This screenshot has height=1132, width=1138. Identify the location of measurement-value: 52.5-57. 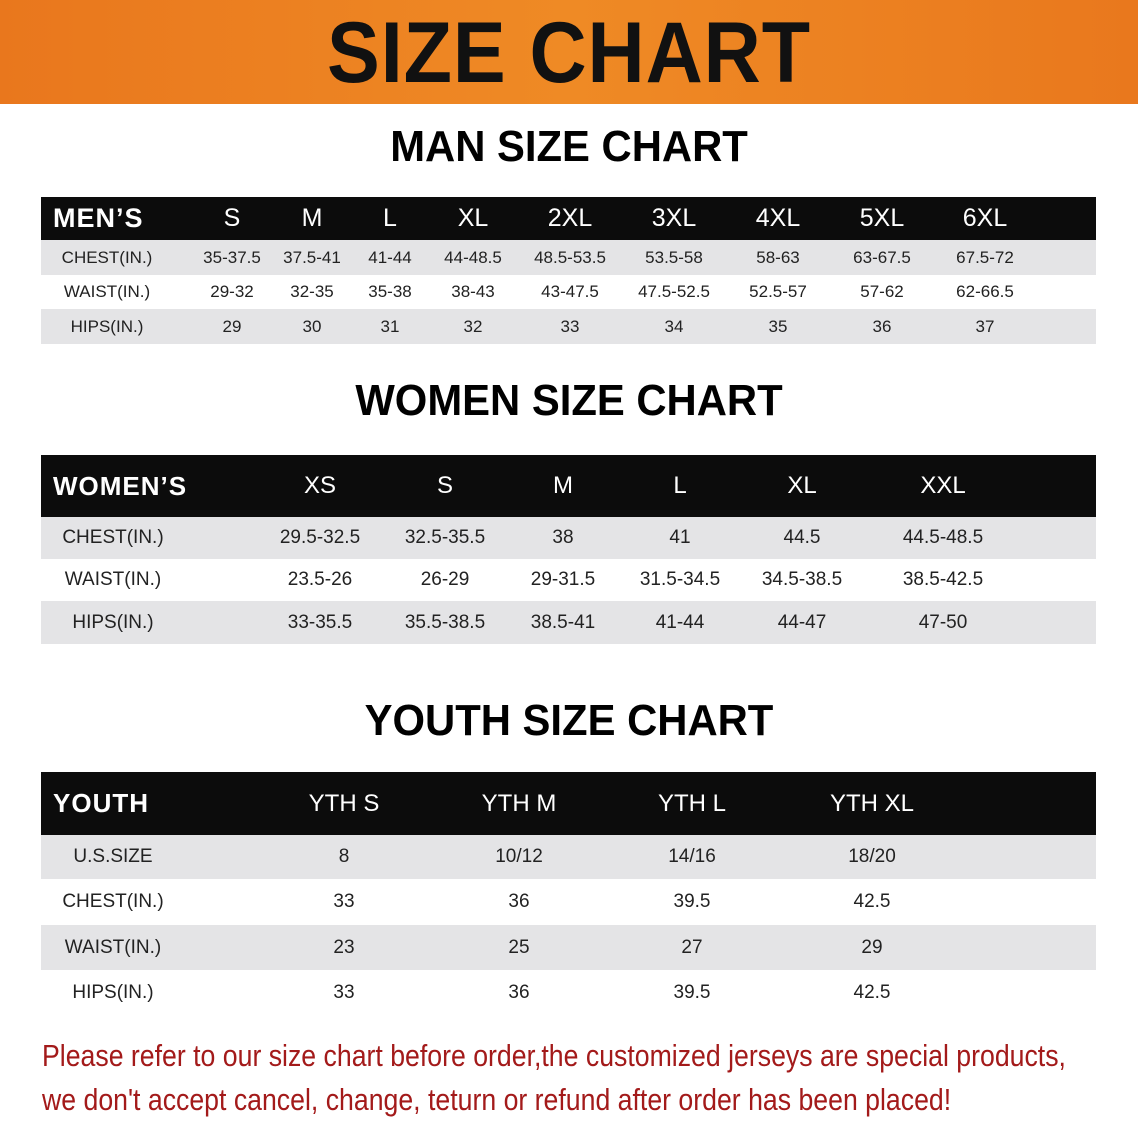
(778, 291).